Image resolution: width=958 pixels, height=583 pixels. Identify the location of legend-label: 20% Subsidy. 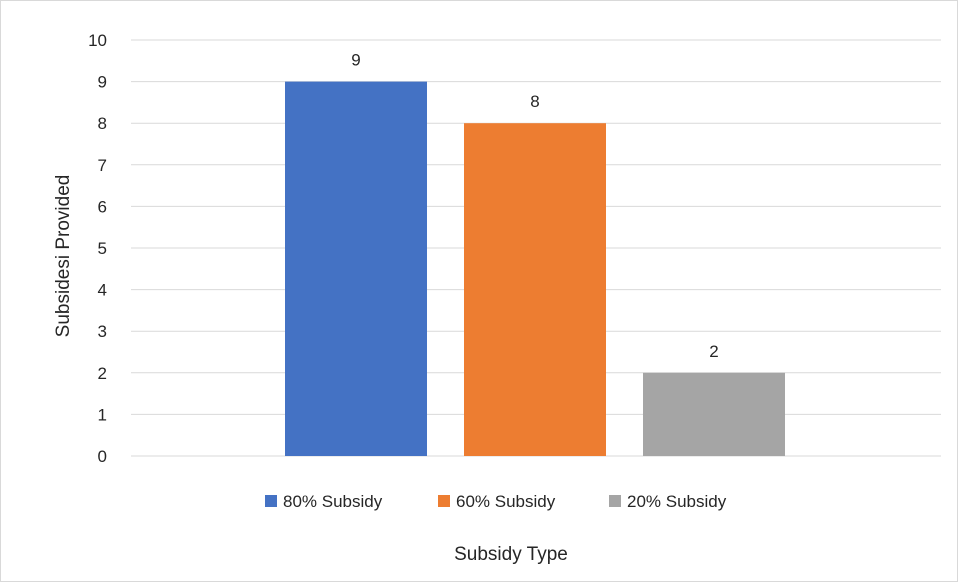
(677, 501).